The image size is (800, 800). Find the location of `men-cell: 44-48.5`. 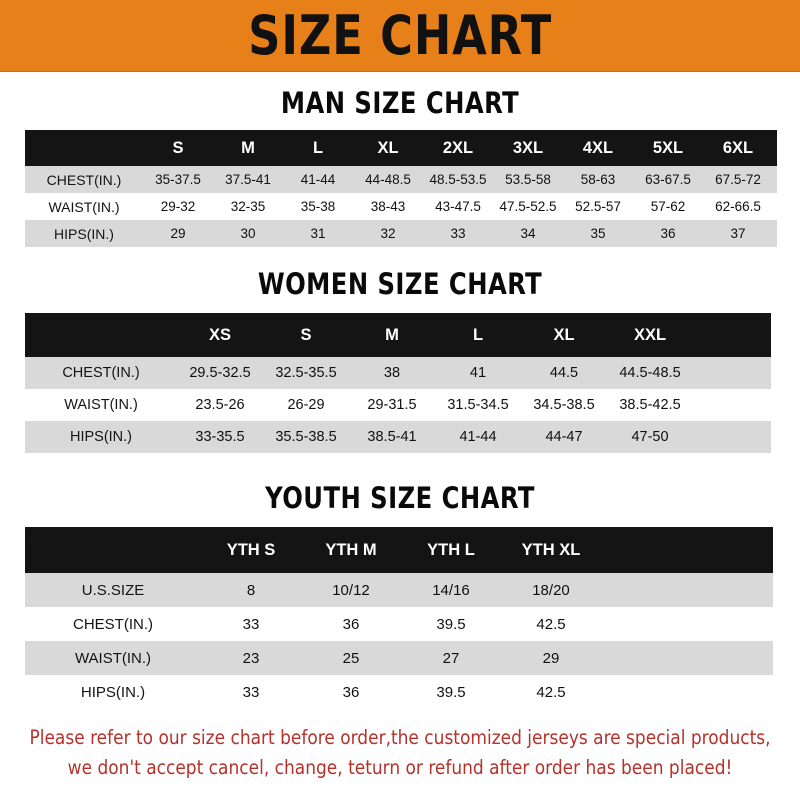

men-cell: 44-48.5 is located at coordinates (388, 179).